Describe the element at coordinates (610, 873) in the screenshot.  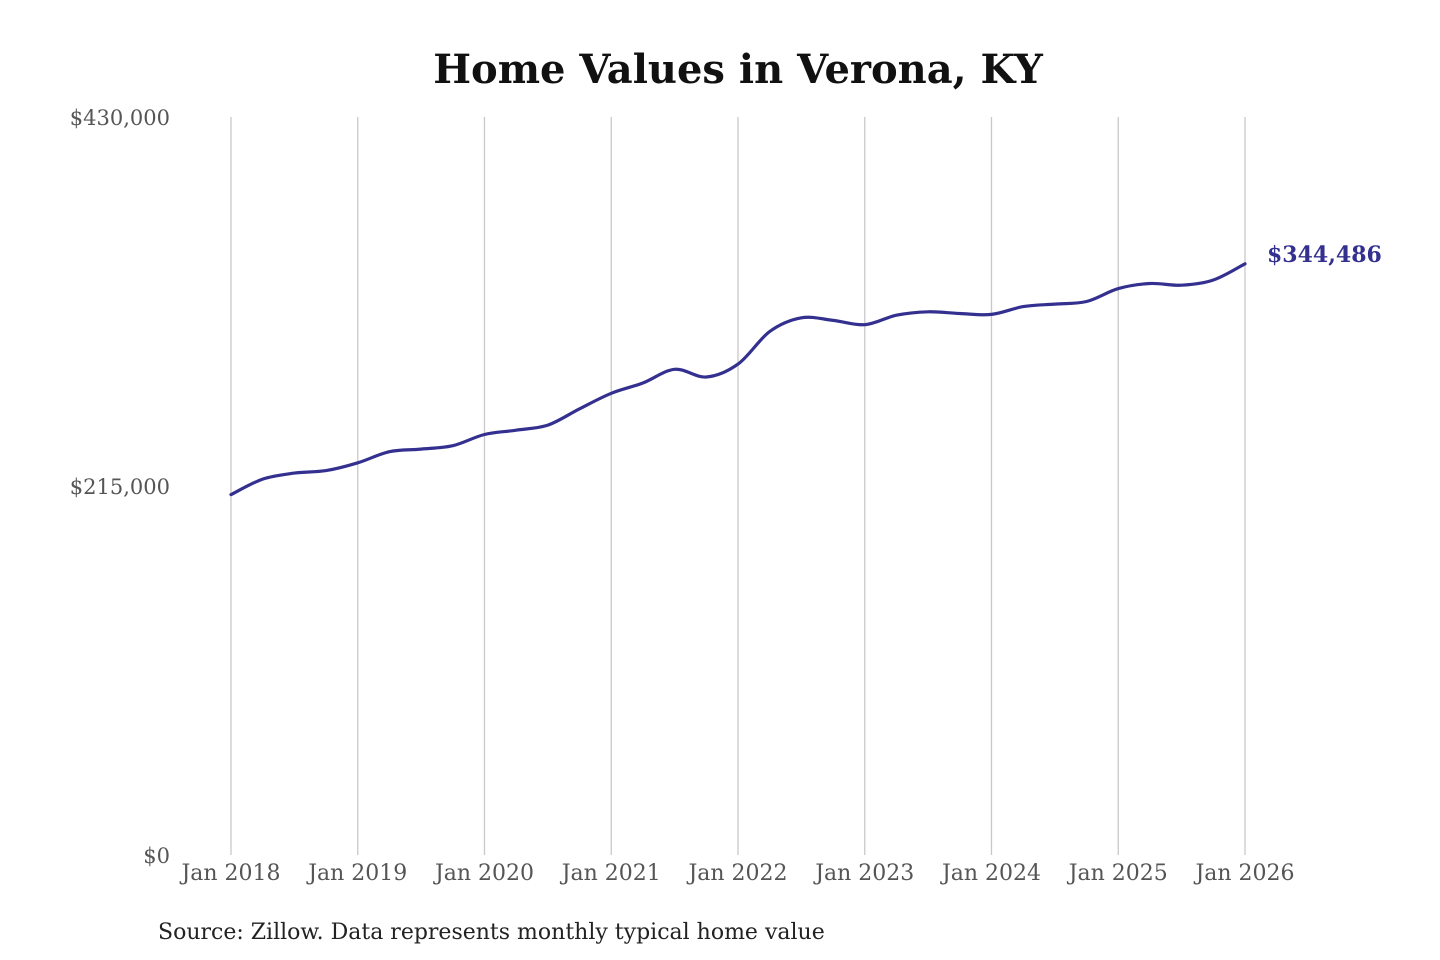
I see `x-tick-label: Jan 2021` at that location.